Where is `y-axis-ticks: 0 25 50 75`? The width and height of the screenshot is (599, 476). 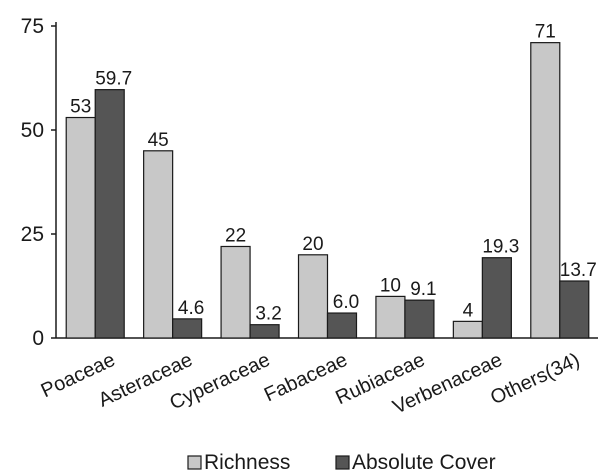
y-axis-ticks: 0 25 50 75 is located at coordinates (38, 182).